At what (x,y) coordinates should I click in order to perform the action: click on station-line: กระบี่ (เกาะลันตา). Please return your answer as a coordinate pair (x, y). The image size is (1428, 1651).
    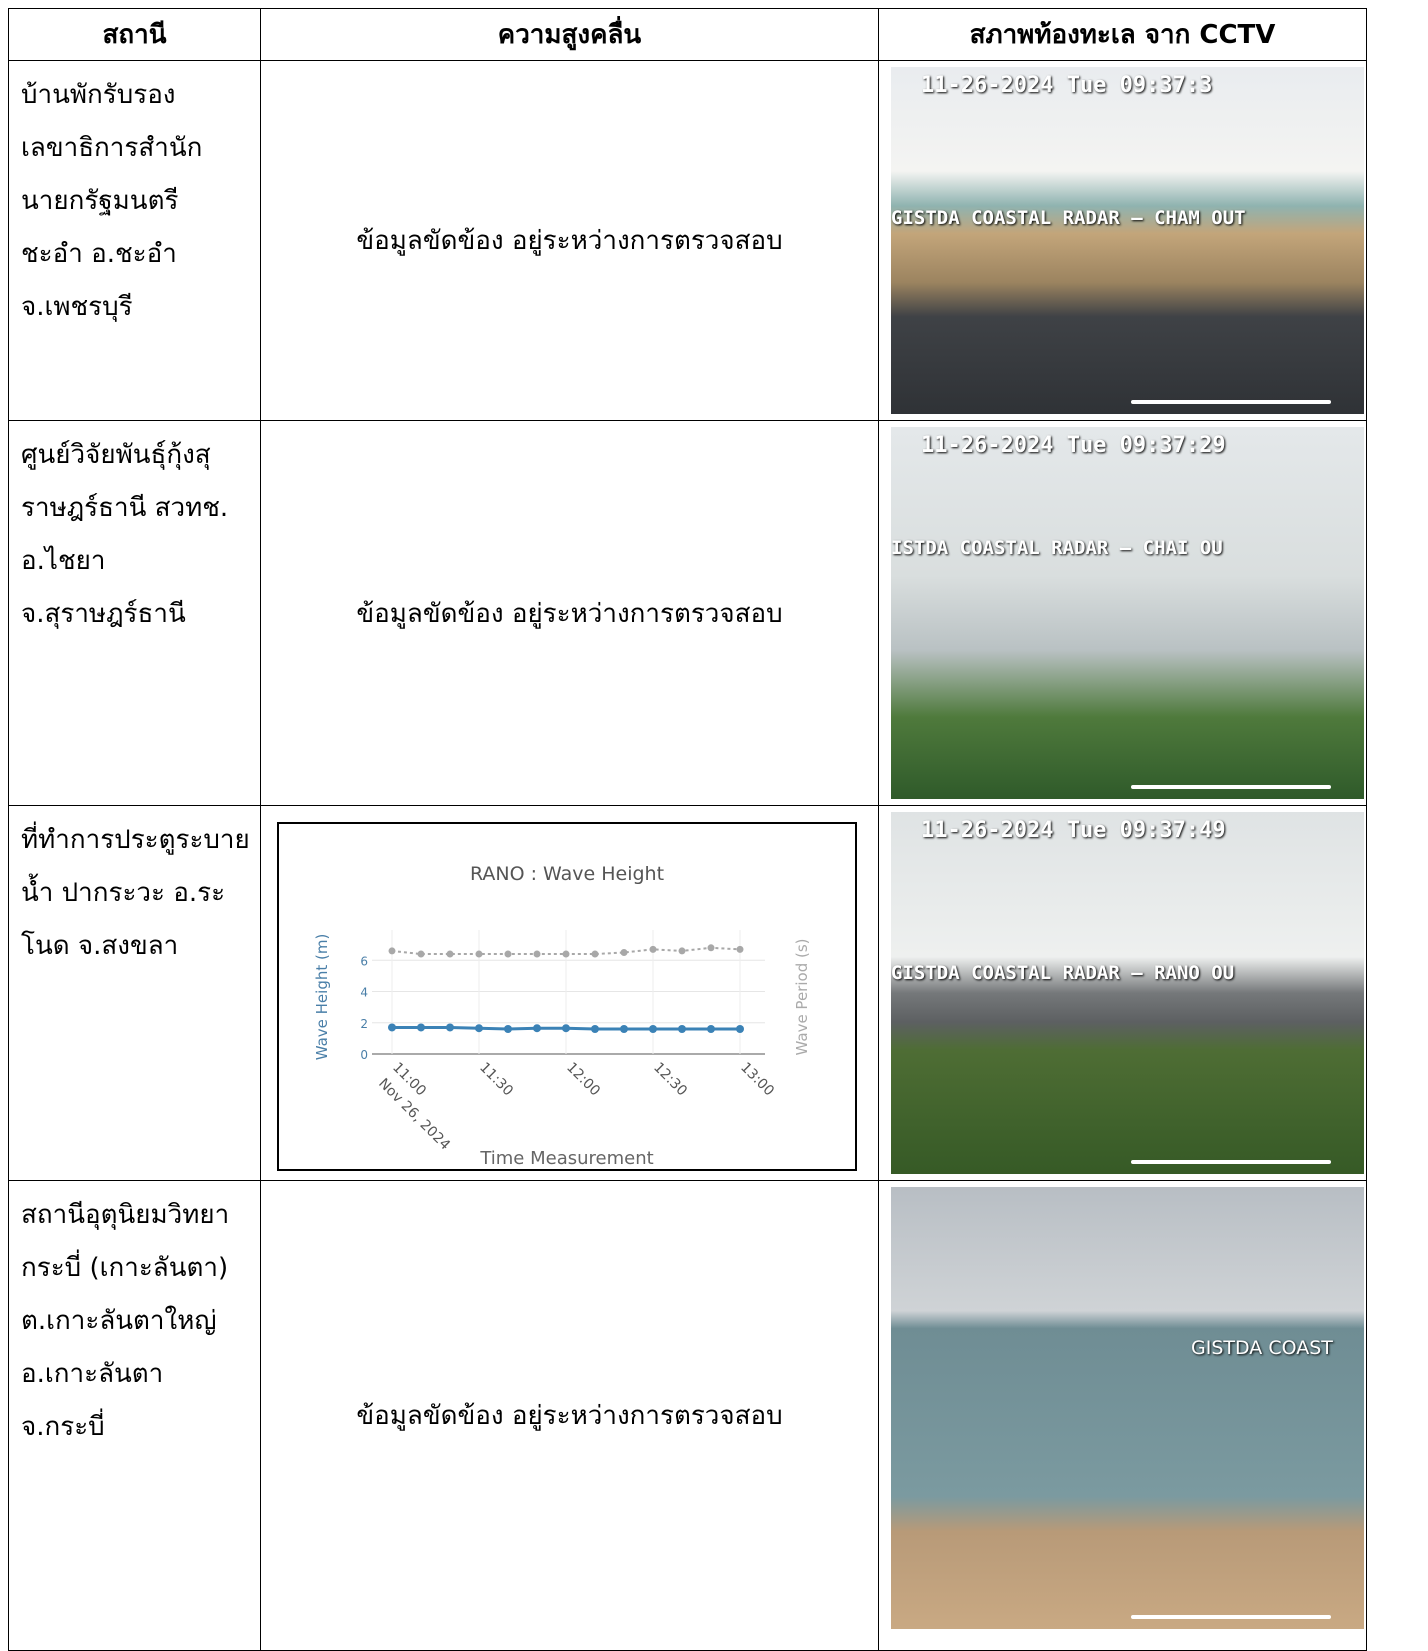
    Looking at the image, I should click on (125, 1268).